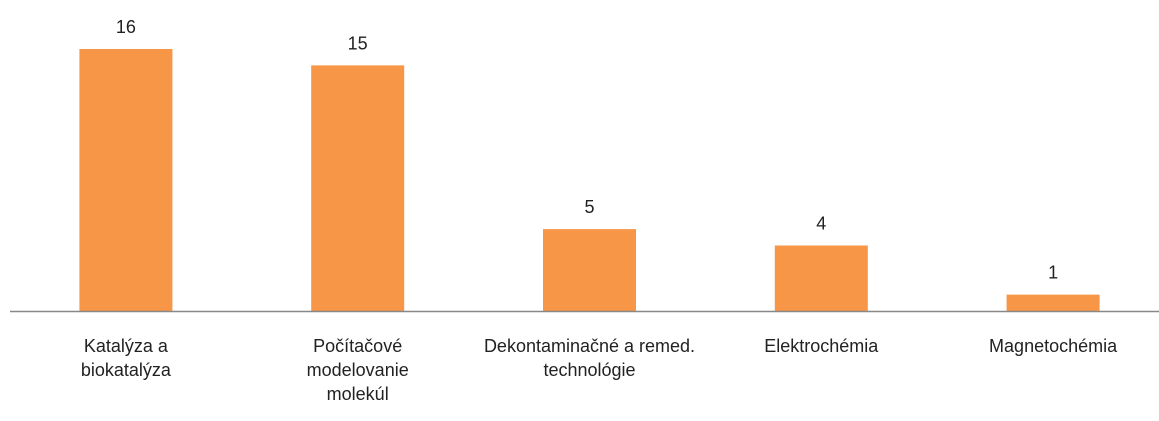 This screenshot has height=421, width=1159. What do you see at coordinates (358, 43) in the screenshot?
I see `value-label: 15` at bounding box center [358, 43].